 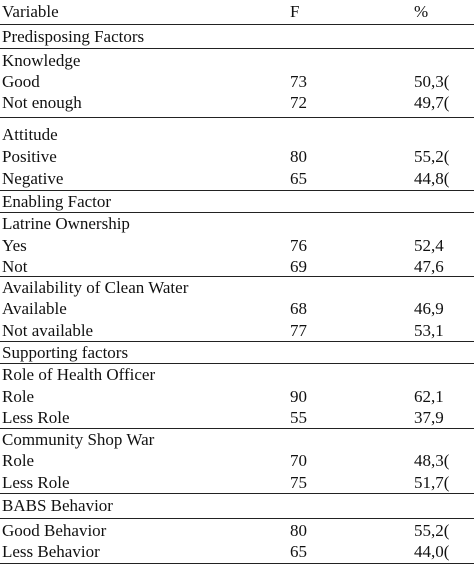 What do you see at coordinates (41, 60) in the screenshot?
I see `row-label: Knowledge` at bounding box center [41, 60].